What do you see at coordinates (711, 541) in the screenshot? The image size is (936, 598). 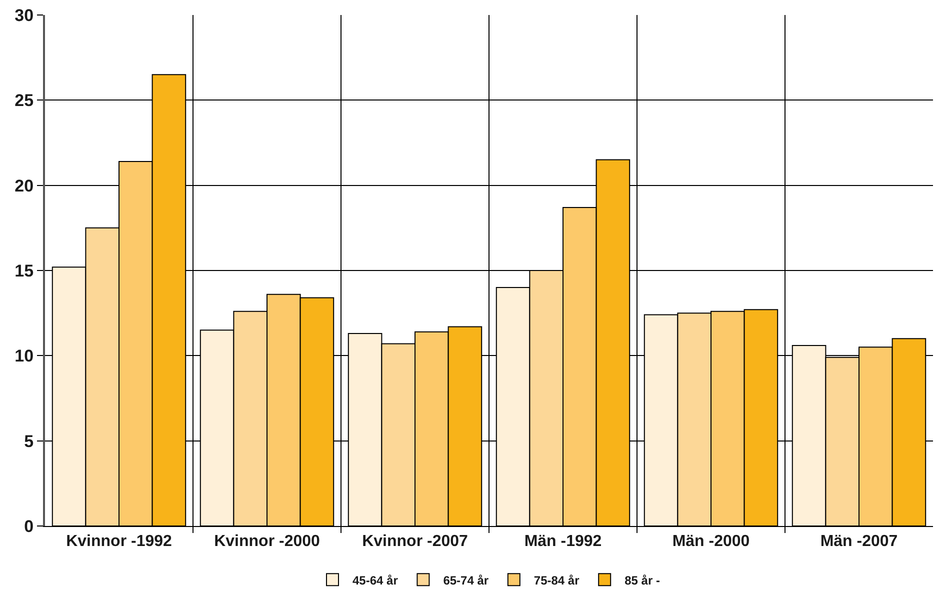 I see `x-tick-label: Män -2000` at bounding box center [711, 541].